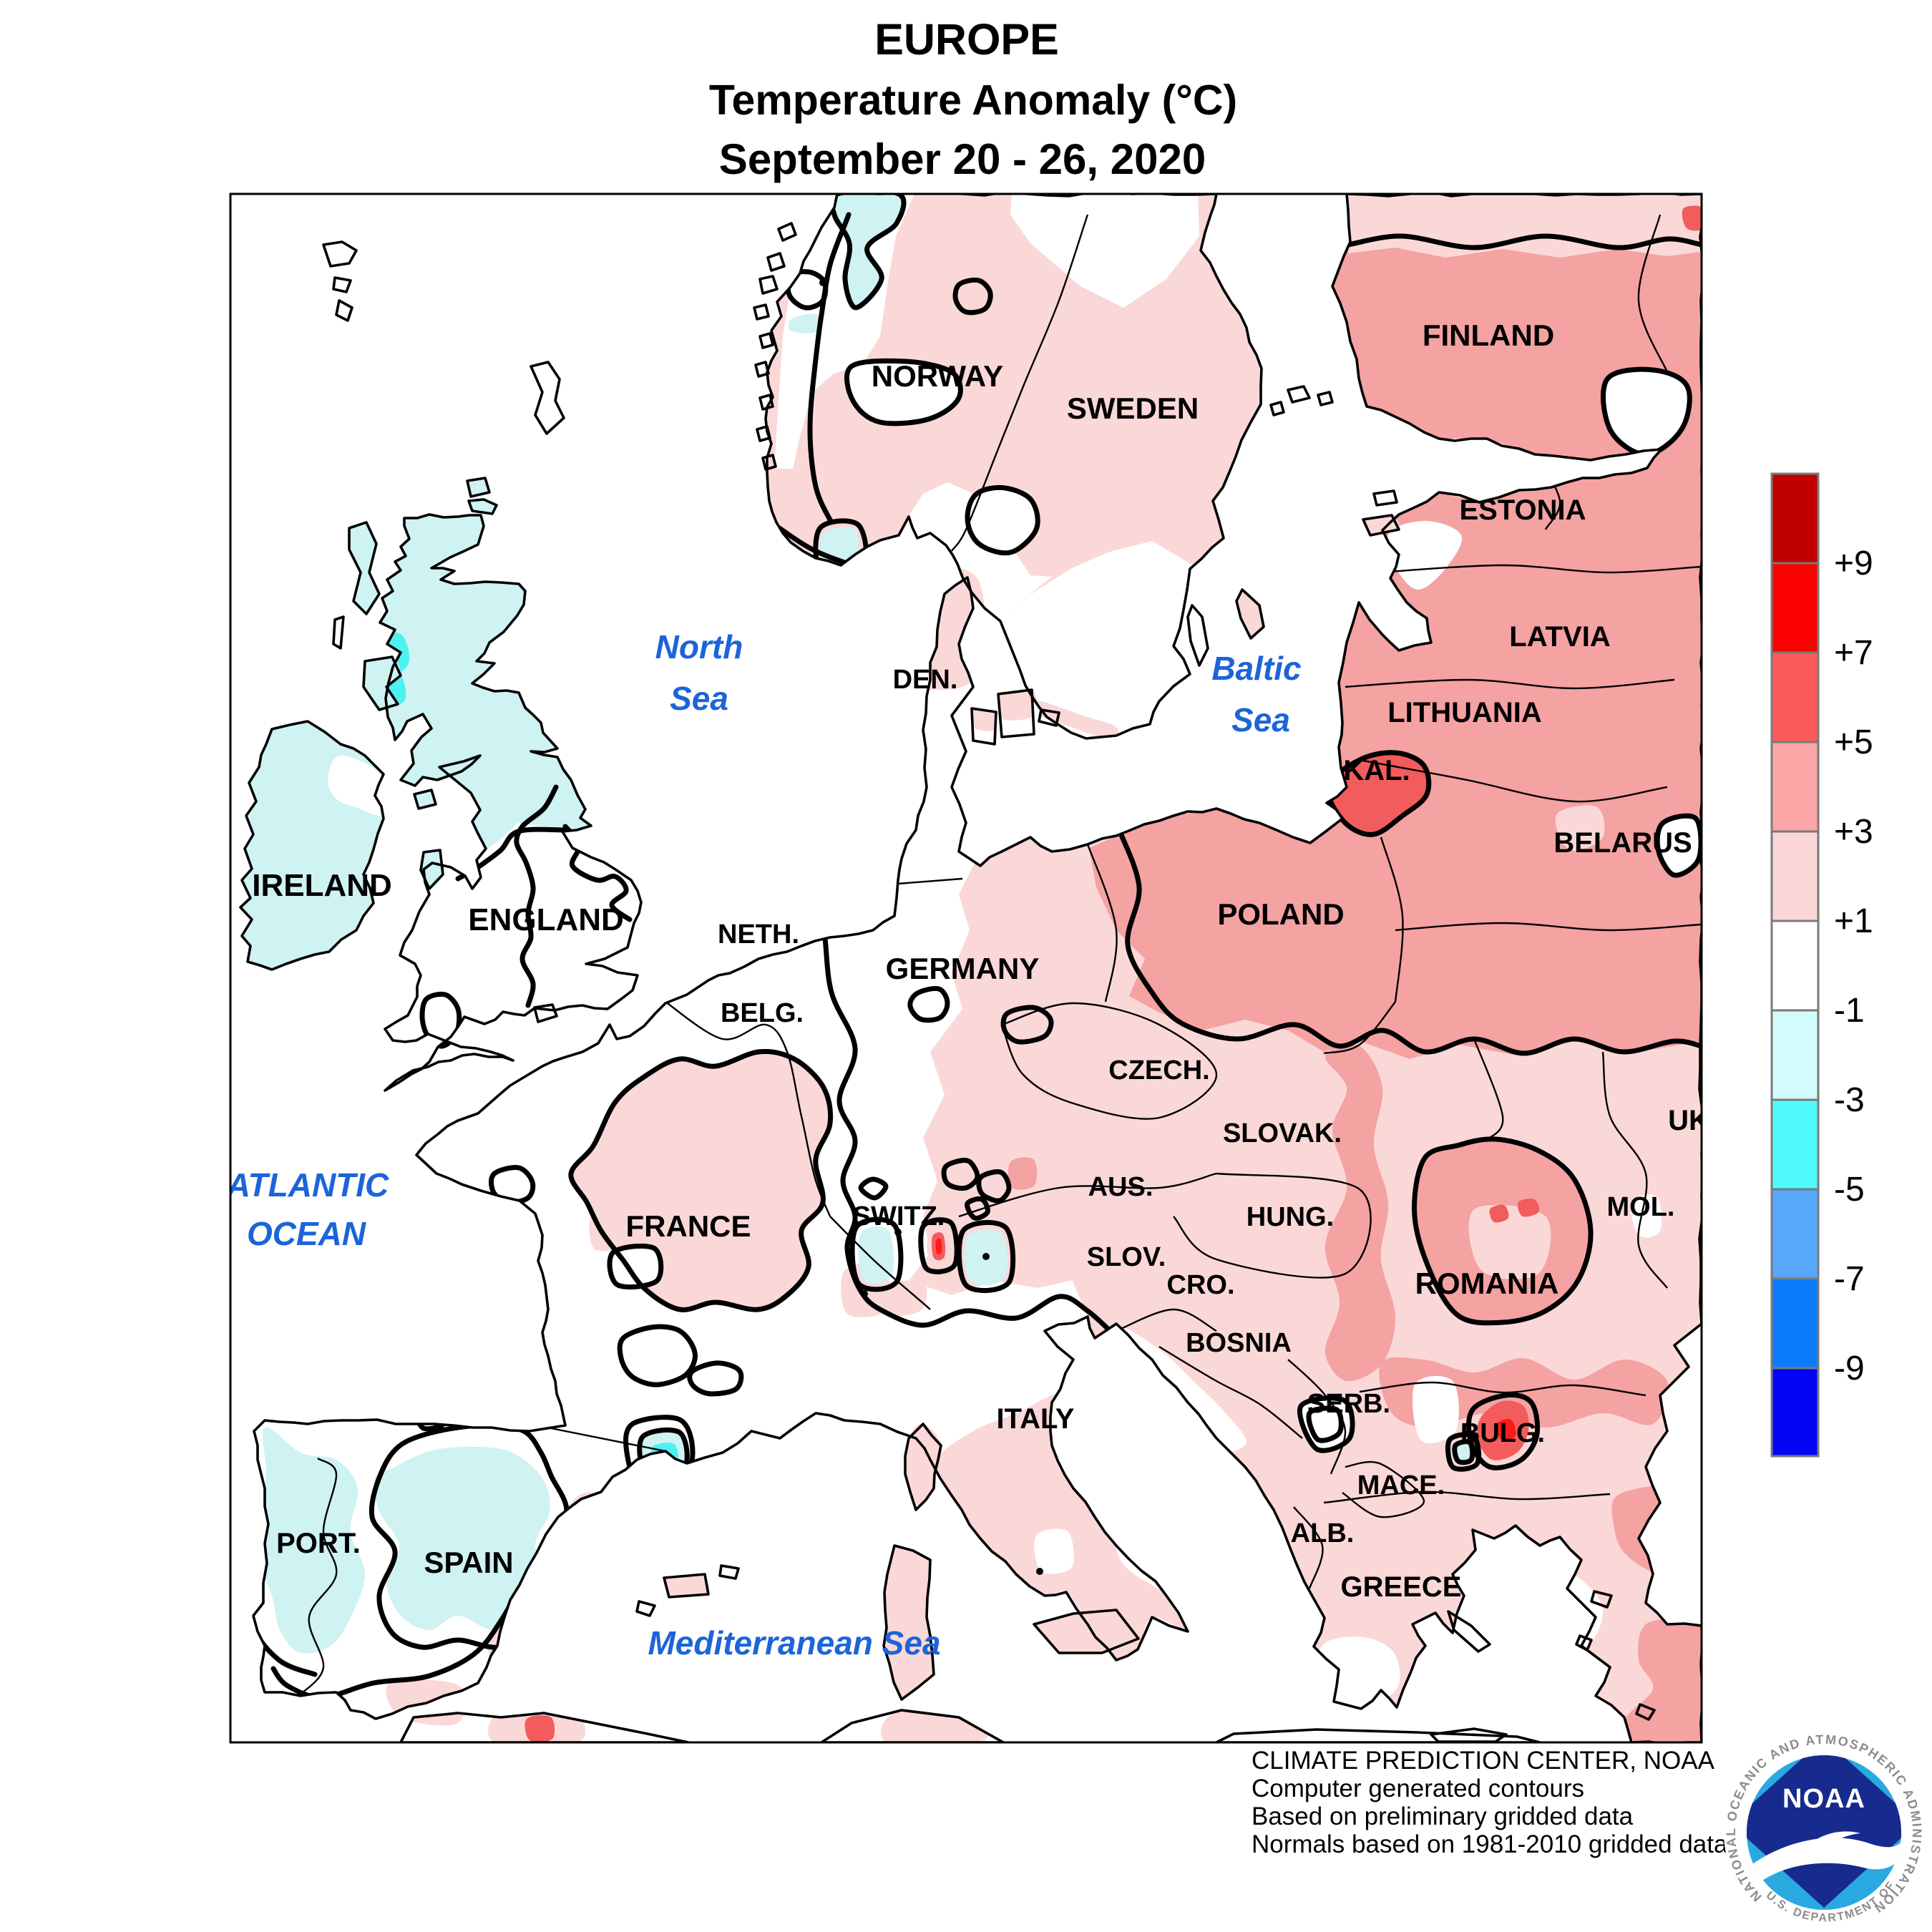 The height and width of the screenshot is (1932, 1932). I want to click on svg-text: Baltic, so click(1256, 668).